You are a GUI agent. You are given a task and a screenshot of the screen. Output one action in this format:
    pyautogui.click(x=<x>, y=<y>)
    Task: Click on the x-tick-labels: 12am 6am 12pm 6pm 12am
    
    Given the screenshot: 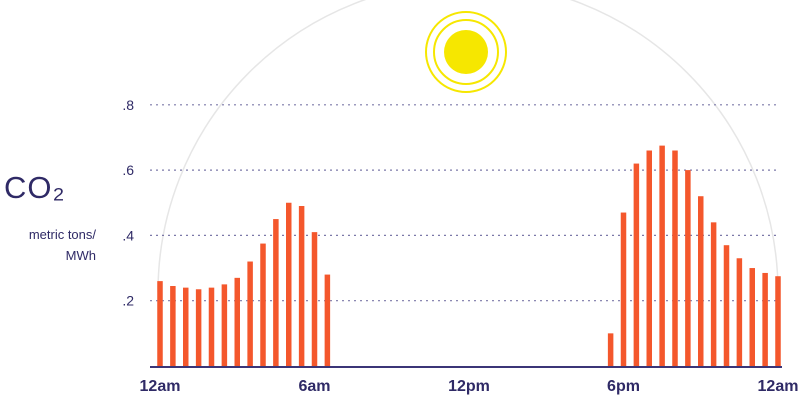 What is the action you would take?
    pyautogui.click(x=469, y=386)
    